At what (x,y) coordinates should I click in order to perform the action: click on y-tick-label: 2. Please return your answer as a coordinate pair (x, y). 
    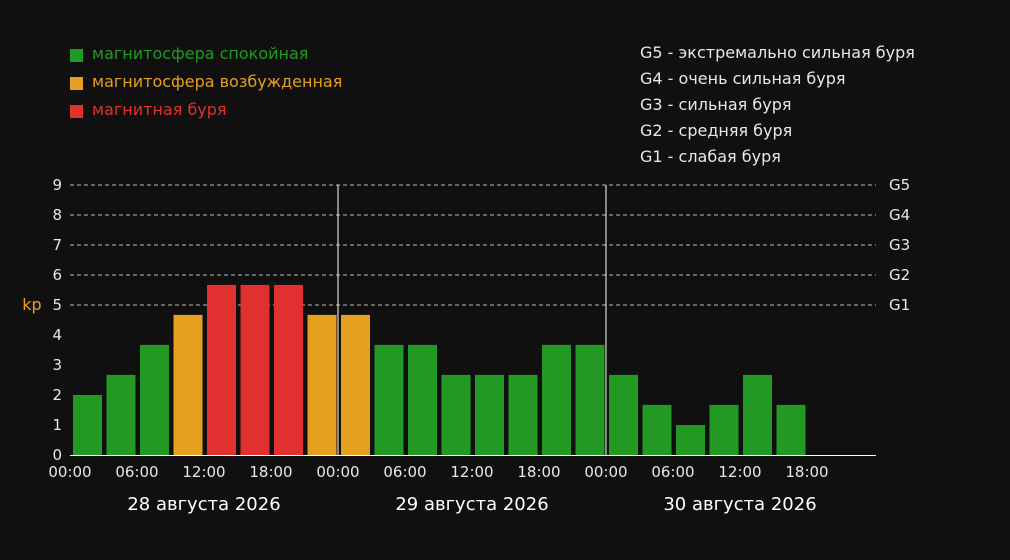
    Looking at the image, I should click on (57, 395).